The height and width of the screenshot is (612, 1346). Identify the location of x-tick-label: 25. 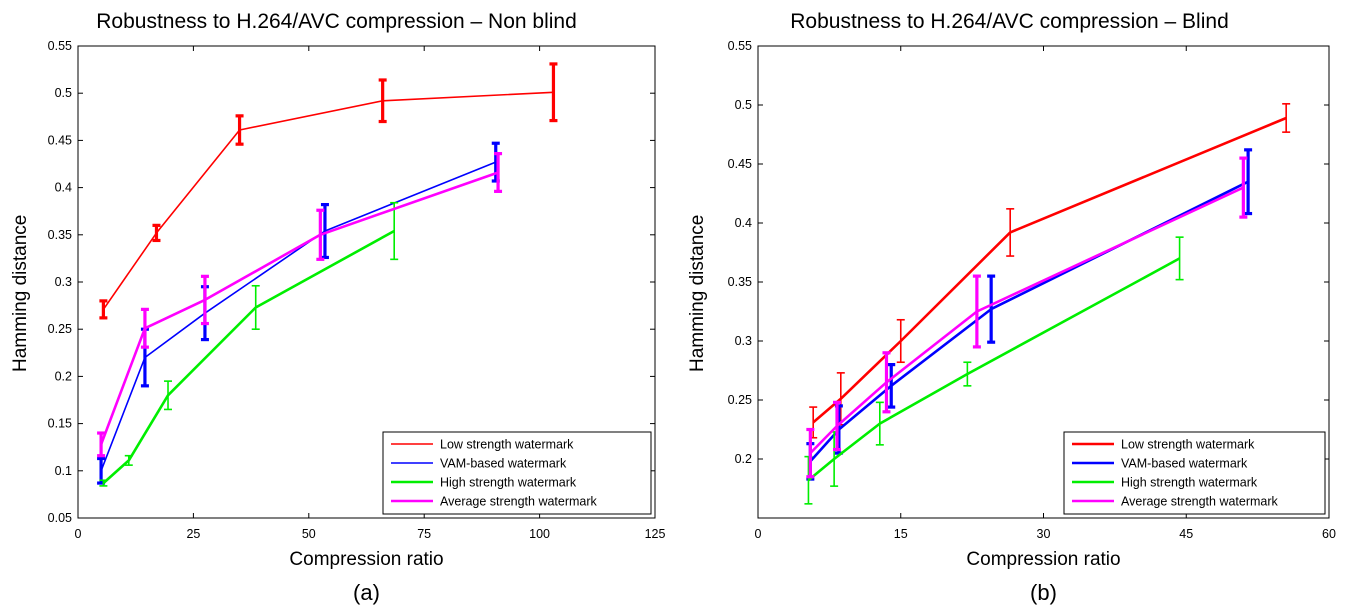
(193, 534).